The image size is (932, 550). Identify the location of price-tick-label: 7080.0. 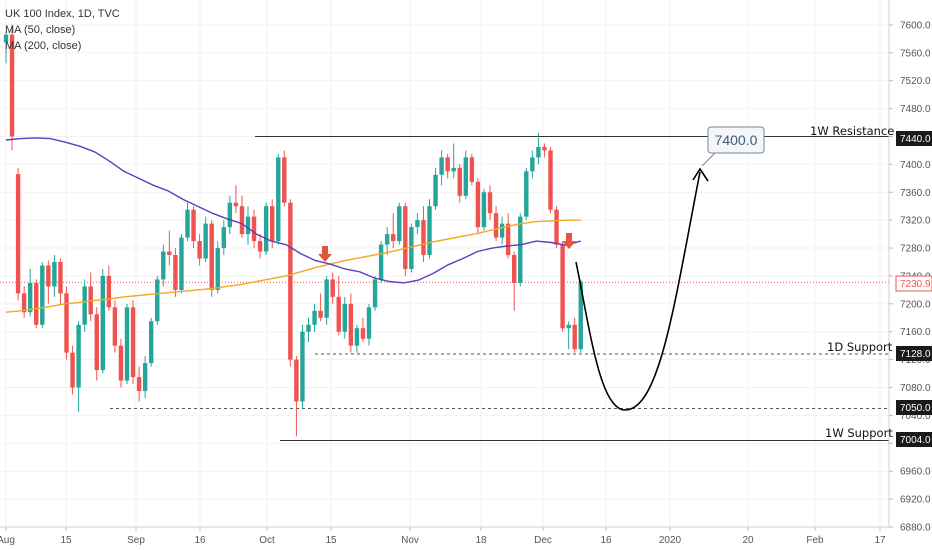
(915, 388).